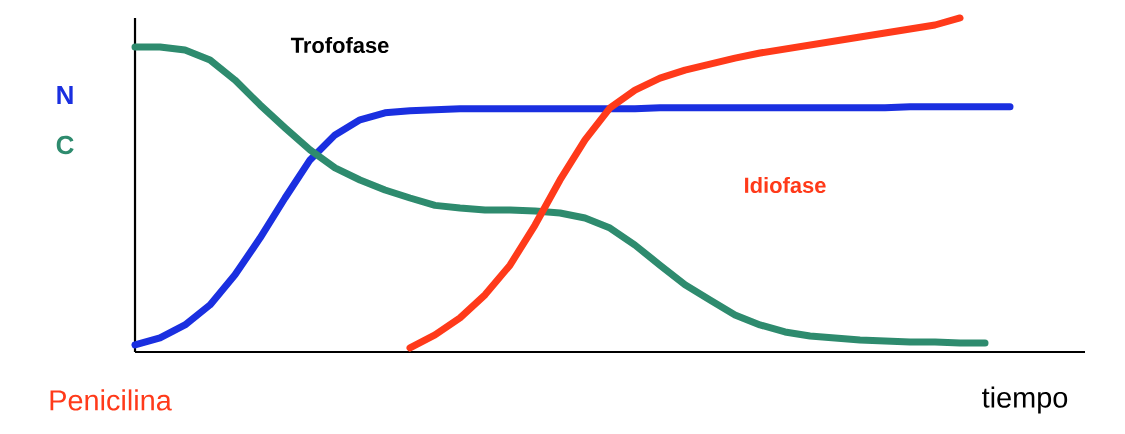 This screenshot has height=434, width=1125. I want to click on text: Penicilina, so click(111, 400).